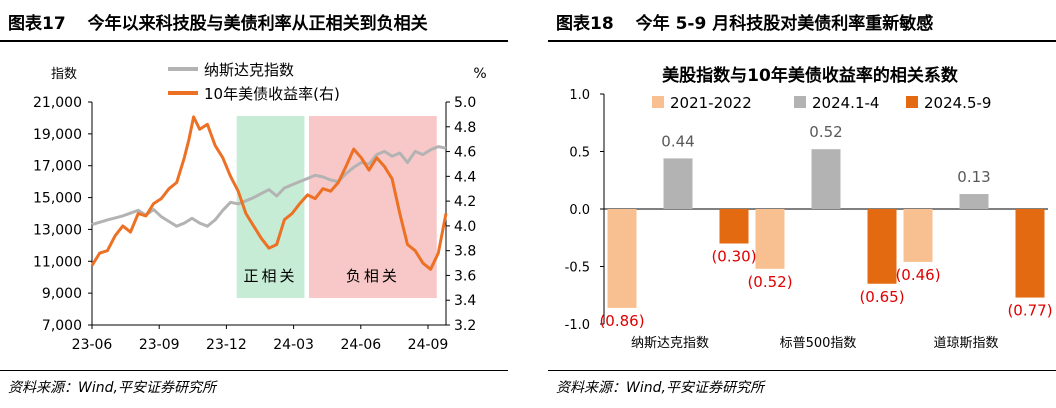  I want to click on y-left-tick-label-4: 15,000, so click(57, 199).